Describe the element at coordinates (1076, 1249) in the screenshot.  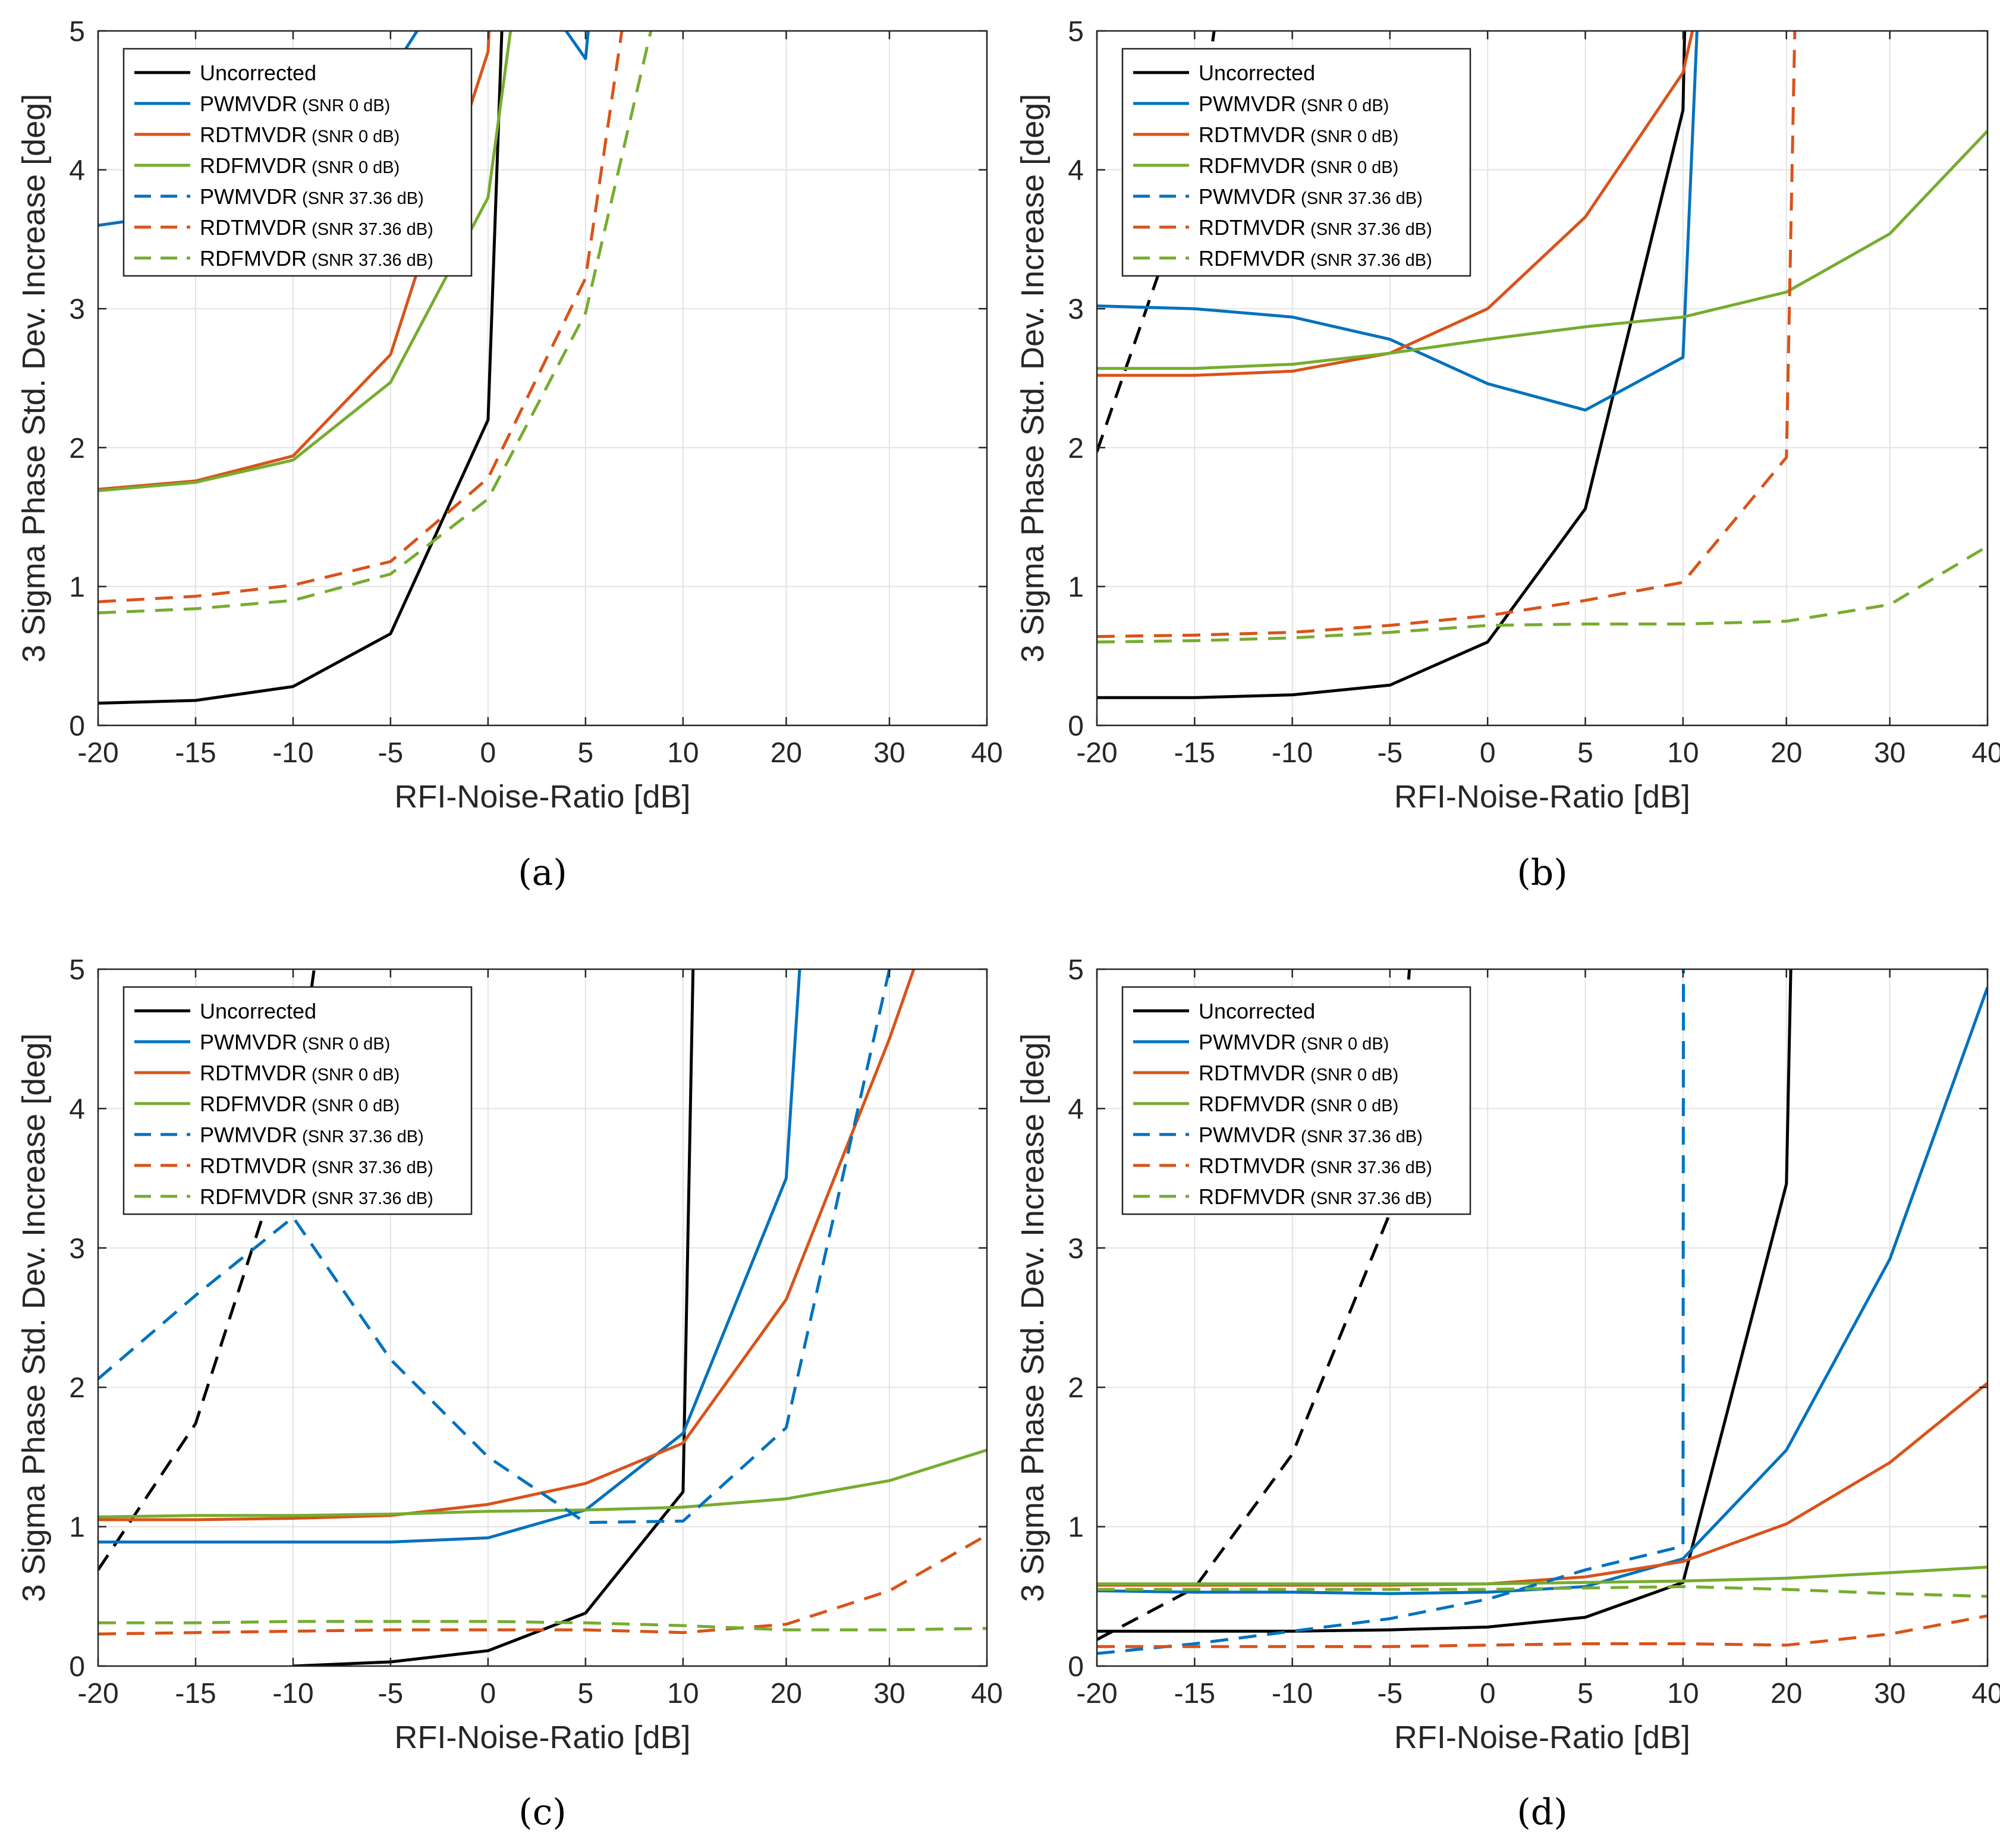
I see `y-tick-label: 3` at that location.